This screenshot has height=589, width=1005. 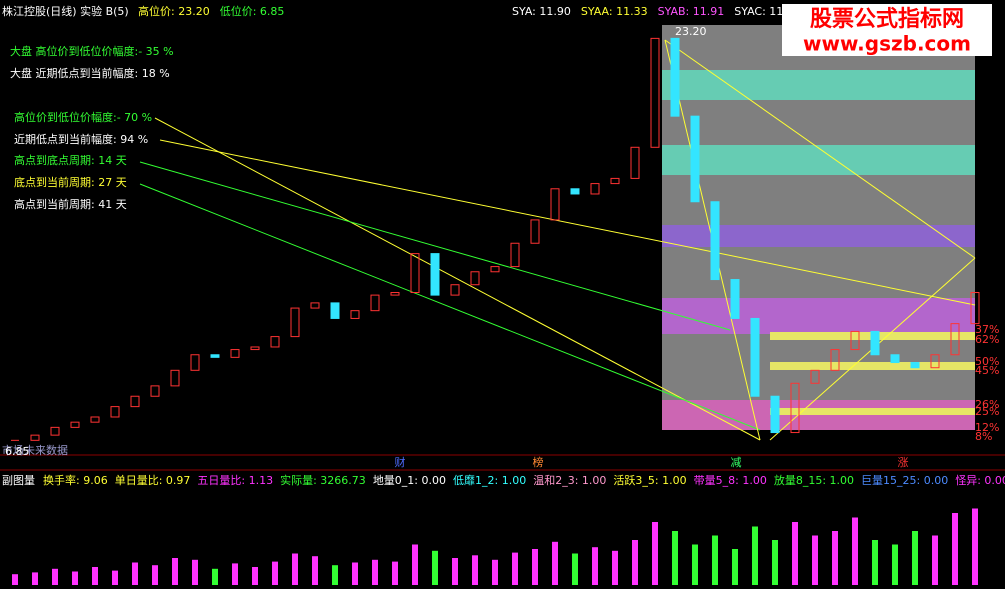 I want to click on event-marker: 减, so click(x=736, y=462).